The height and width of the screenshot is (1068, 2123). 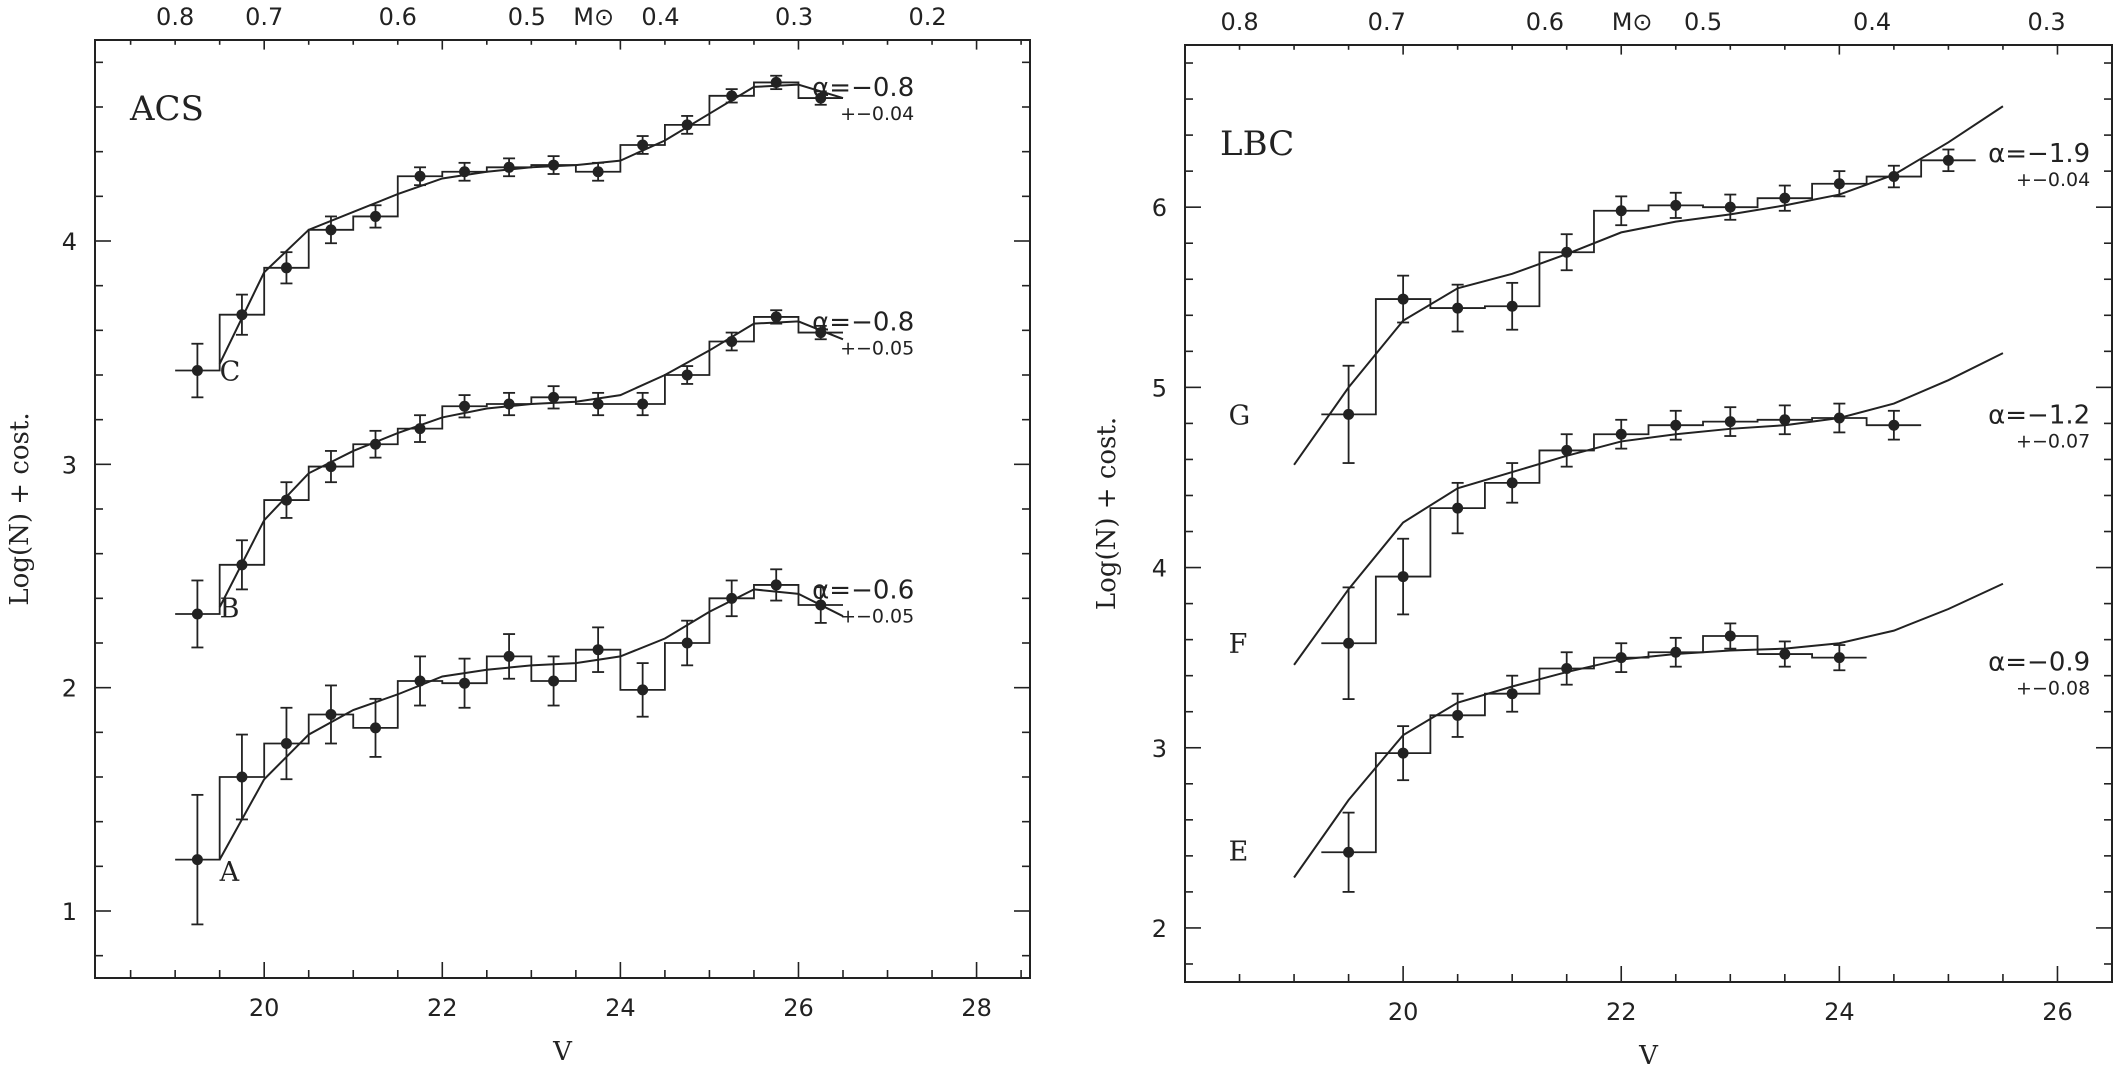 What do you see at coordinates (2046, 22) in the screenshot?
I see `top-axis-mass-label: 0.3` at bounding box center [2046, 22].